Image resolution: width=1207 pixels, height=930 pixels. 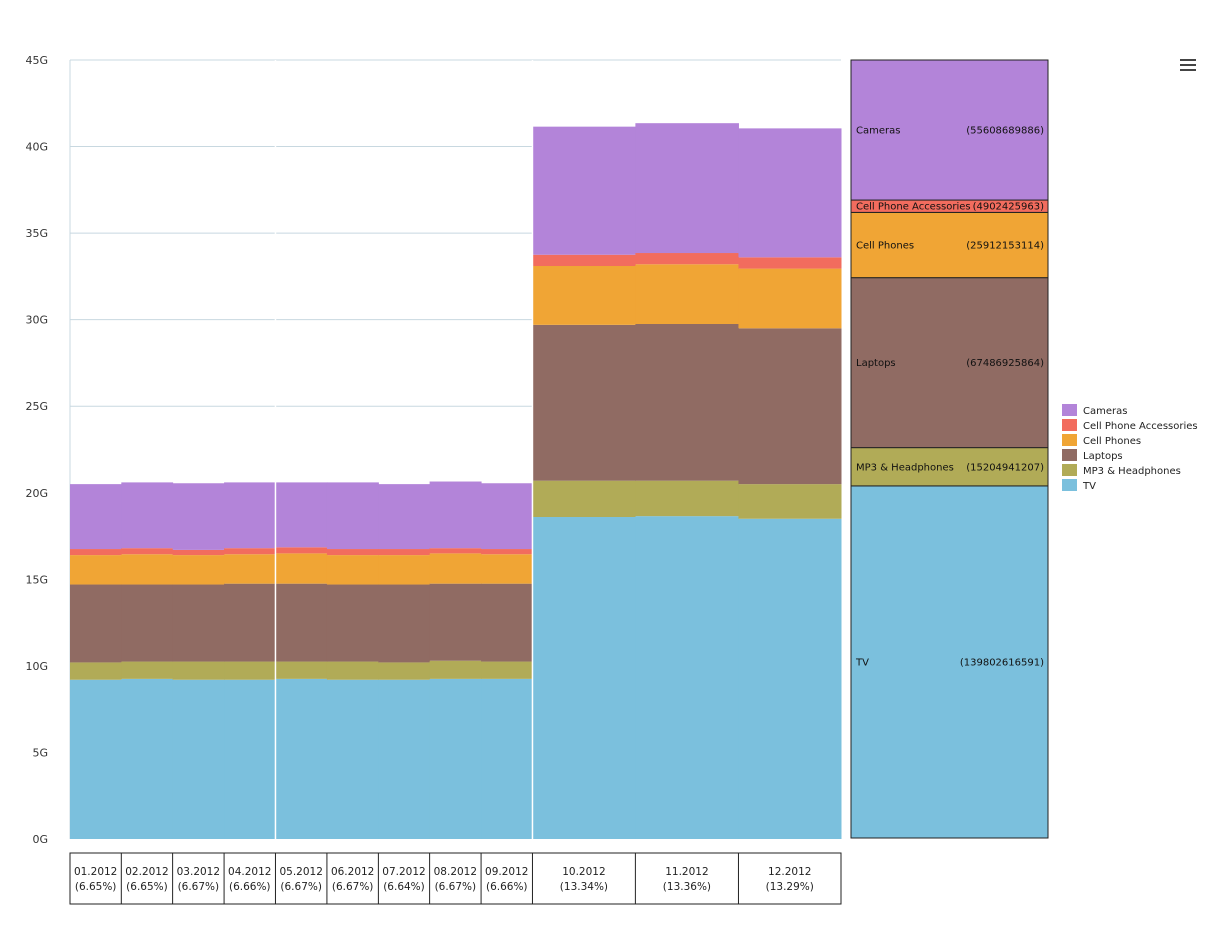 What do you see at coordinates (790, 263) in the screenshot?
I see `bar-segment-cell-phone-accessories-12.2012` at bounding box center [790, 263].